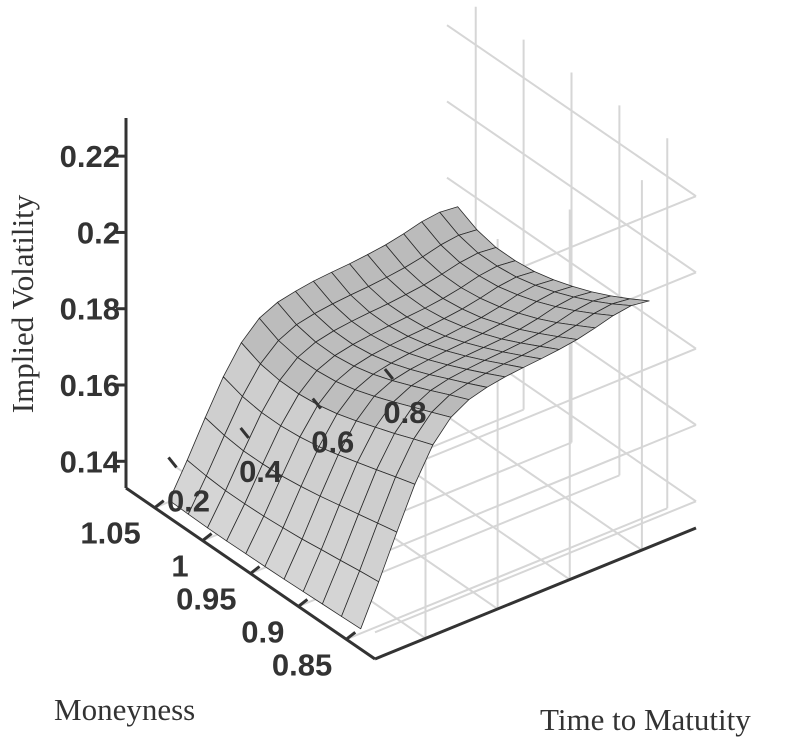 This screenshot has height=740, width=799. What do you see at coordinates (535, 567) in the screenshot?
I see `grid-line-backwall-z` at bounding box center [535, 567].